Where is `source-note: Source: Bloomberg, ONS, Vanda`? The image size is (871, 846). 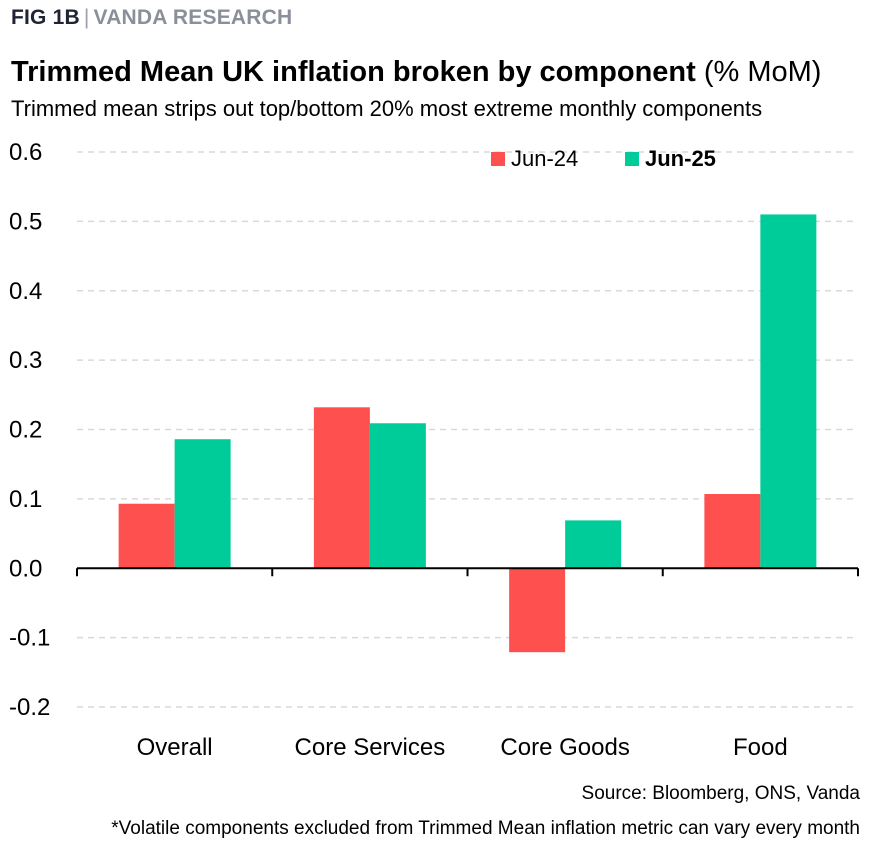
source-note: Source: Bloomberg, ONS, Vanda is located at coordinates (720, 793).